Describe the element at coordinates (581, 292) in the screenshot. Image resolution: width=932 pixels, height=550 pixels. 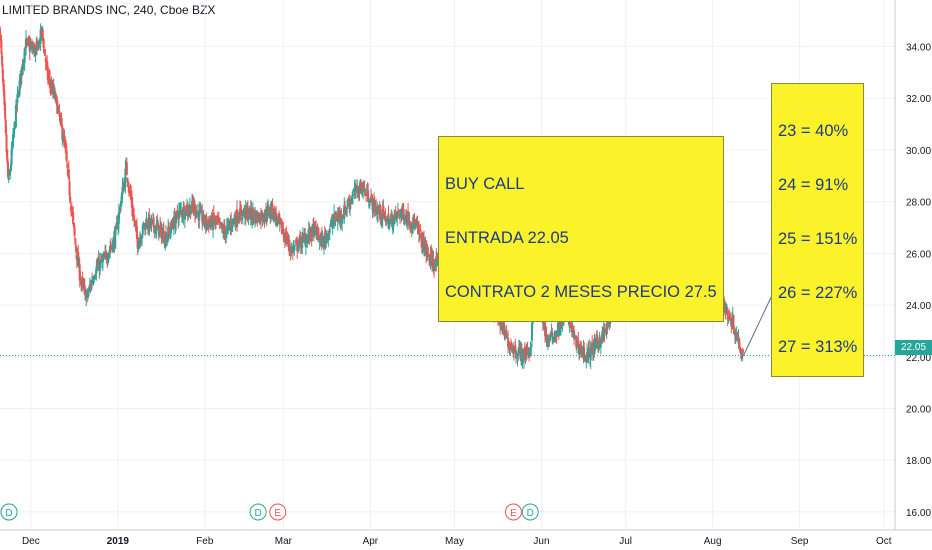
I see `trade-note-line: CONTRATO 2 MESES PRECIO 27.5` at that location.